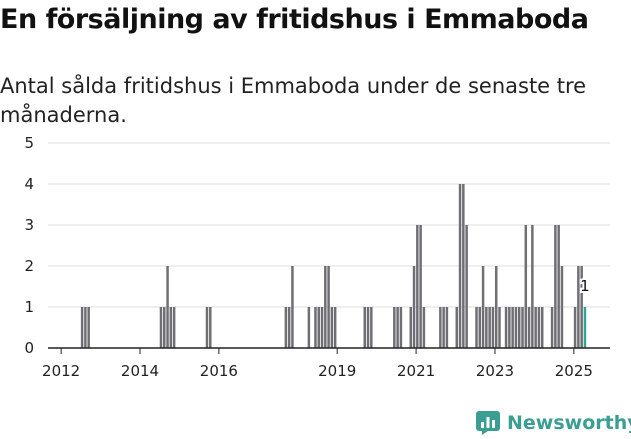 The width and height of the screenshot is (631, 439). What do you see at coordinates (416, 371) in the screenshot?
I see `x-tick-label-2021: 2021` at bounding box center [416, 371].